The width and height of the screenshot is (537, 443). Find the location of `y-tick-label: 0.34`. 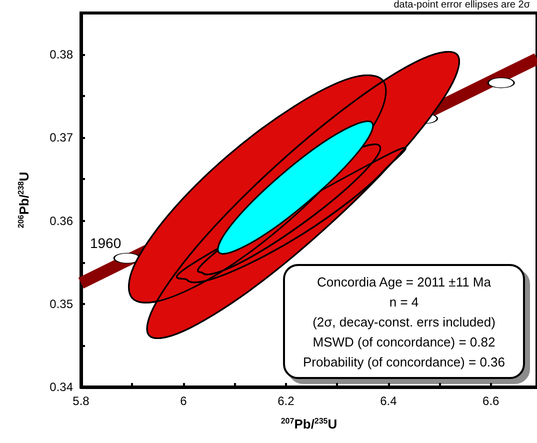

y-tick-label: 0.34 is located at coordinates (62, 387).